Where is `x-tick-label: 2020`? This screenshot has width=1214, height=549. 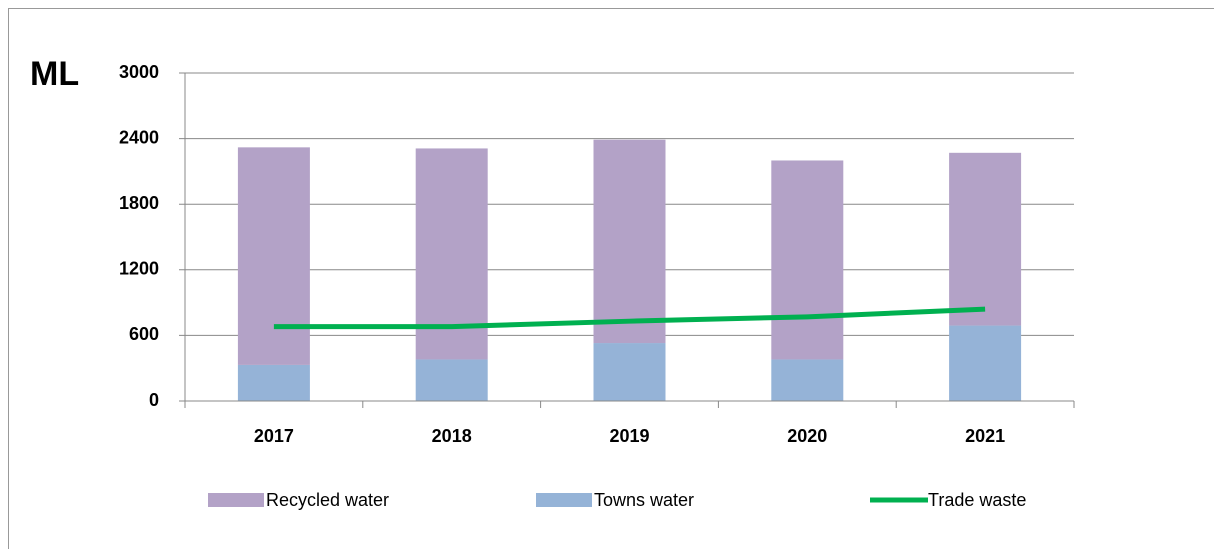
x-tick-label: 2020 is located at coordinates (807, 436).